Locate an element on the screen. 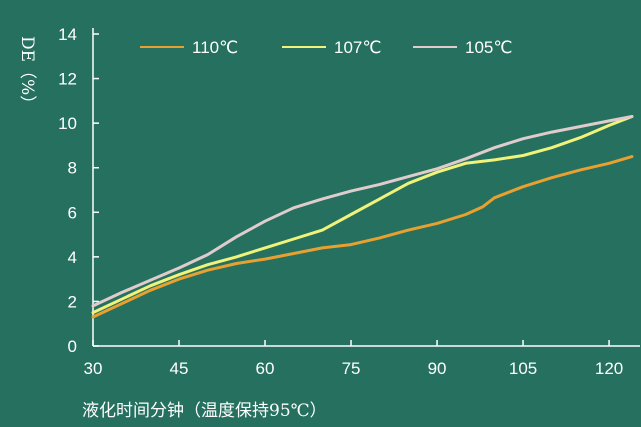 The width and height of the screenshot is (641, 427). x-tick-label: 120 is located at coordinates (609, 368).